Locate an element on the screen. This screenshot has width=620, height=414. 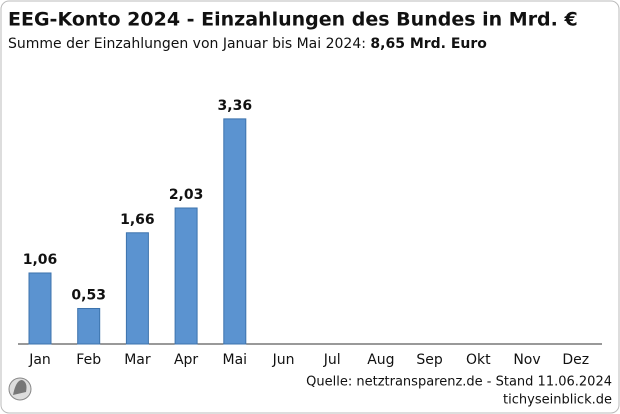
x-tick-label: Jun is located at coordinates (283, 360).